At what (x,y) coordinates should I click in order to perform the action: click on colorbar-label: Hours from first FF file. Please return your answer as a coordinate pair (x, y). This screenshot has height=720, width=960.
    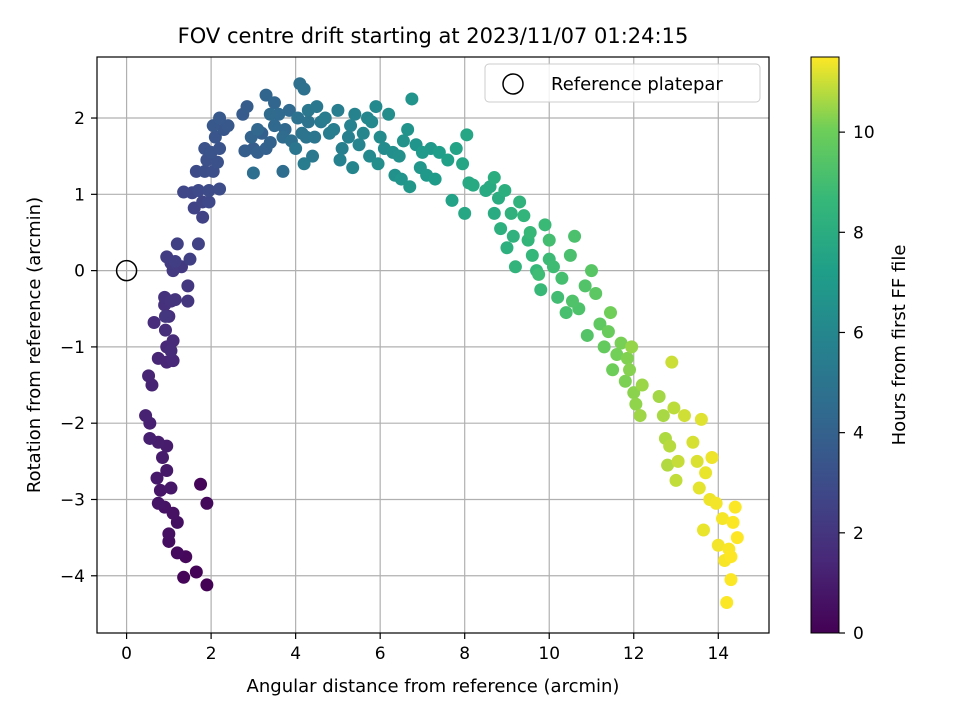
    Looking at the image, I should click on (899, 345).